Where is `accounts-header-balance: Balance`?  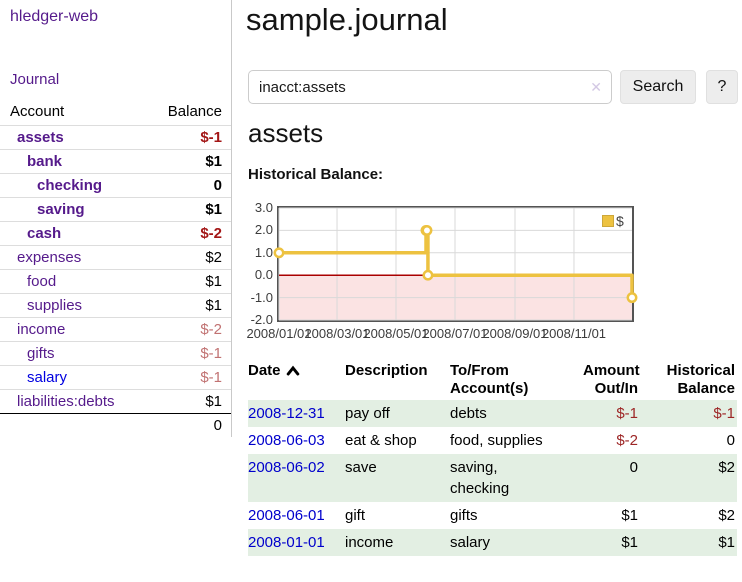
accounts-header-balance: Balance is located at coordinates (194, 111).